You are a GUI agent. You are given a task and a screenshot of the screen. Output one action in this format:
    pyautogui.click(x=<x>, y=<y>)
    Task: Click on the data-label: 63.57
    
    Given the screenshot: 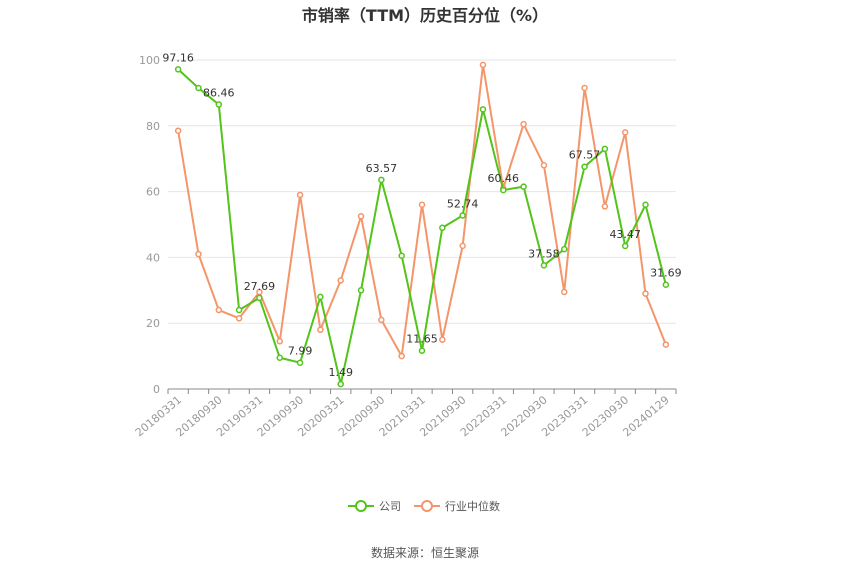 What is the action you would take?
    pyautogui.click(x=382, y=168)
    